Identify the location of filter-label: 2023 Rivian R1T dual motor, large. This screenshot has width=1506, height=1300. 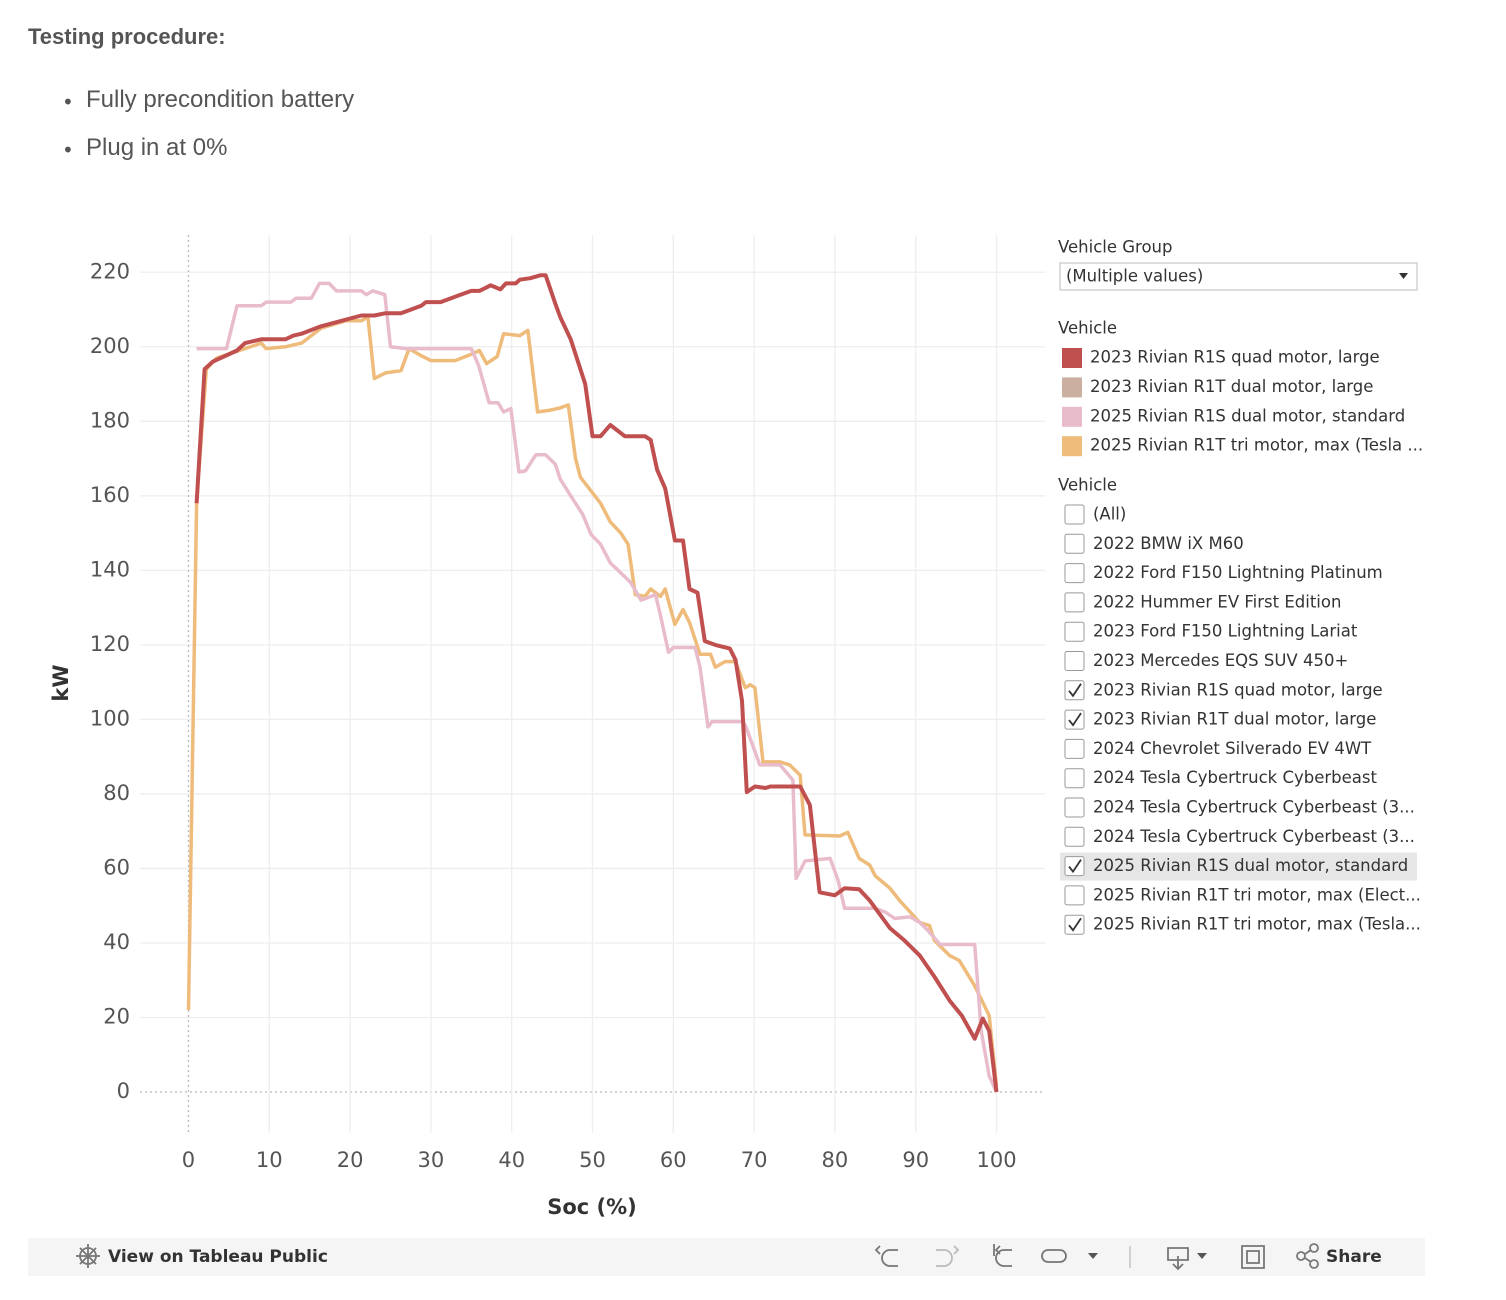
(1234, 719).